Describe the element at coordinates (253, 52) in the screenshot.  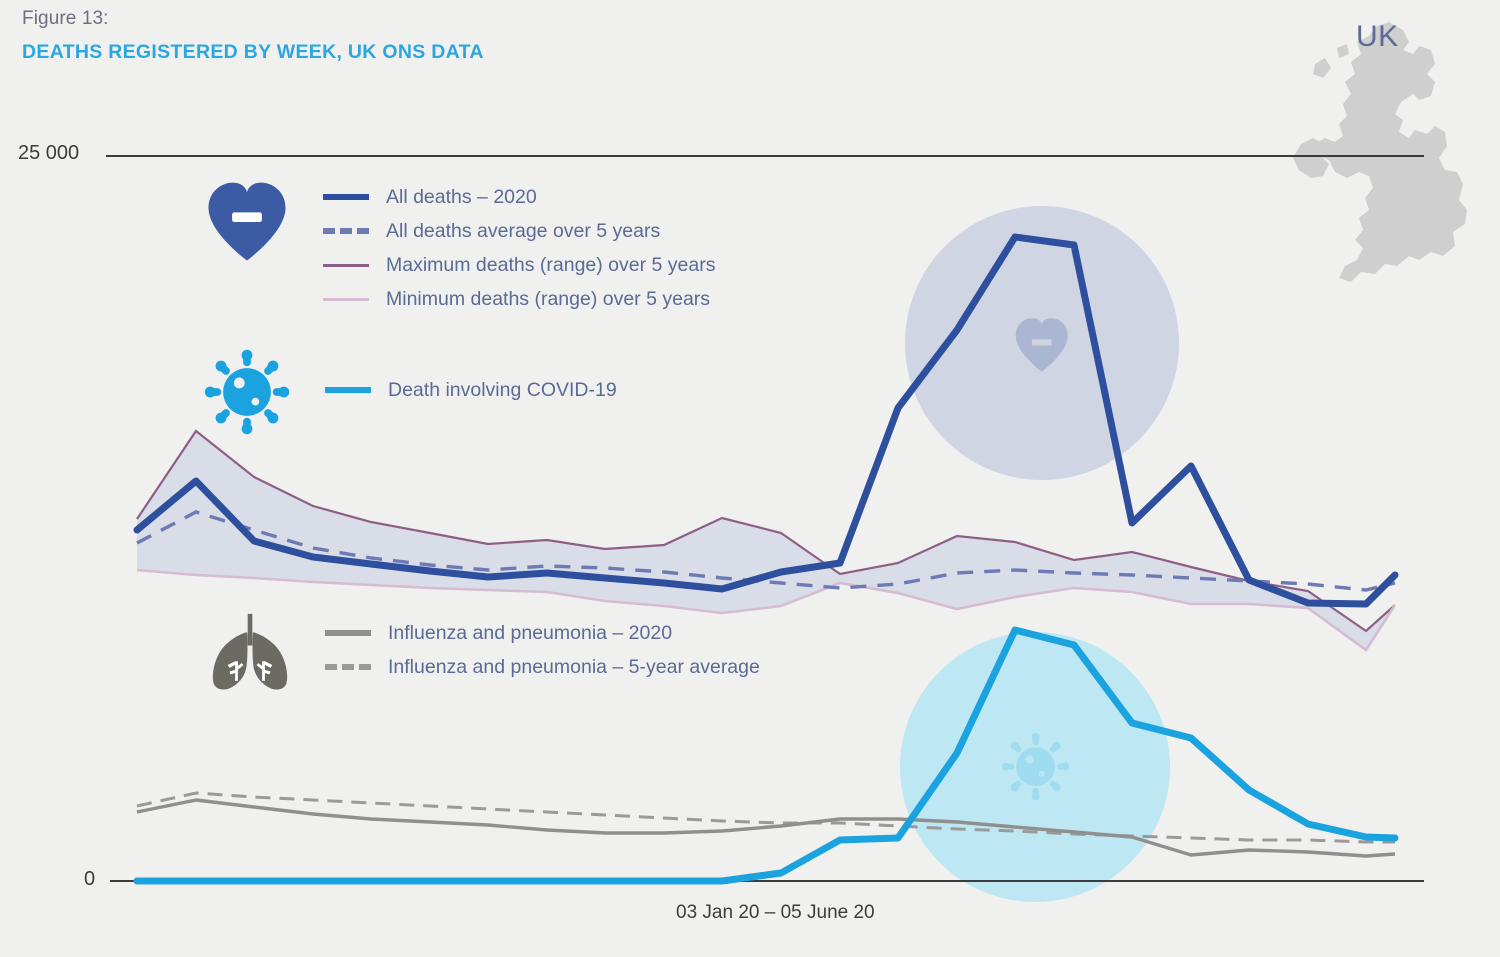
I see `page-title: DEATHS REGISTERED BY WEEK, UK ONS DATA` at that location.